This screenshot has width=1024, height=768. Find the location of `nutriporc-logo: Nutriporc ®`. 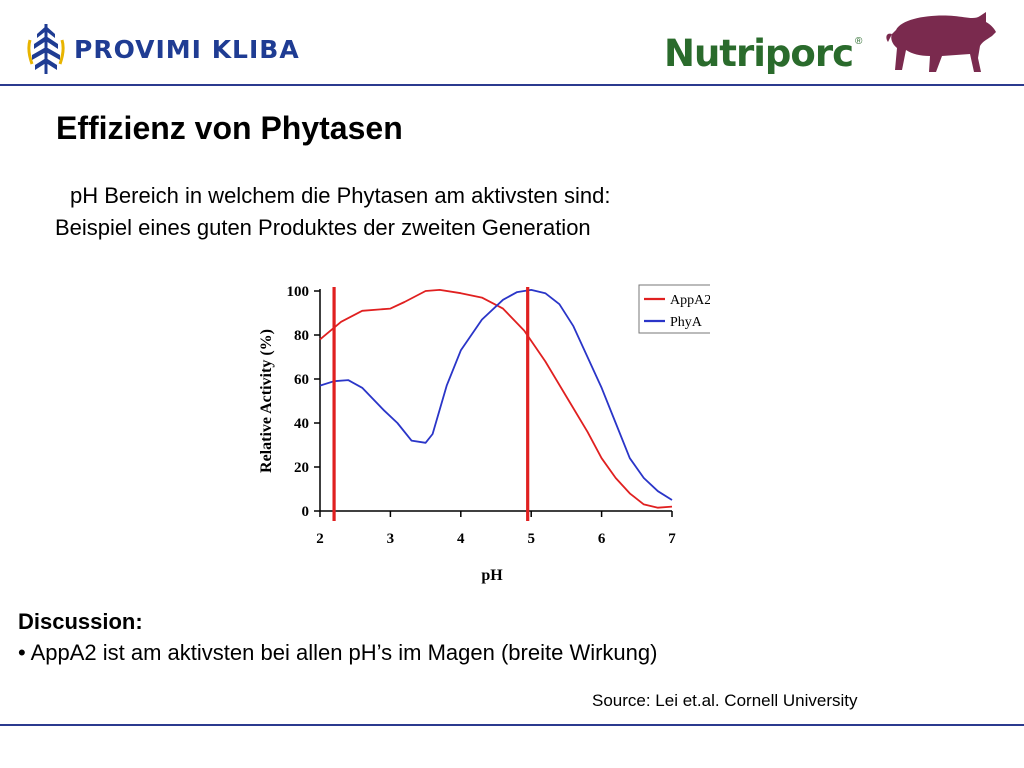

nutriporc-logo: Nutriporc ® is located at coordinates (832, 46).